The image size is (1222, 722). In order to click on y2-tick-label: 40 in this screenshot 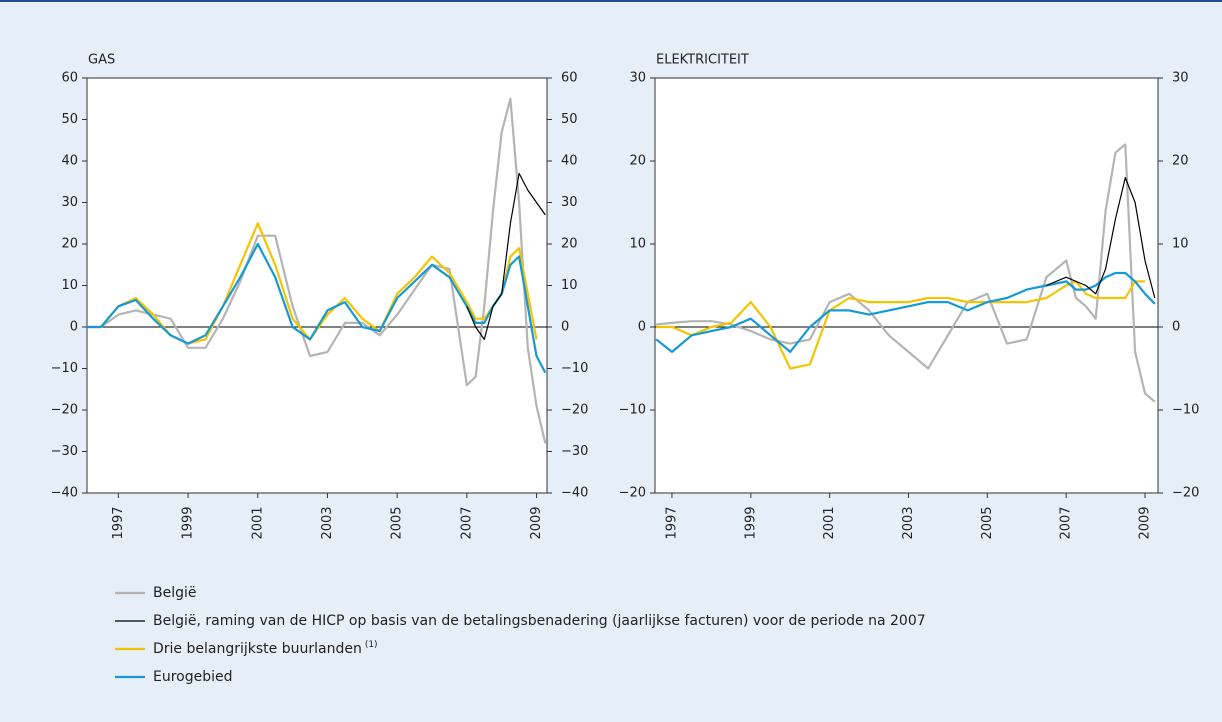, I will do `click(569, 161)`.